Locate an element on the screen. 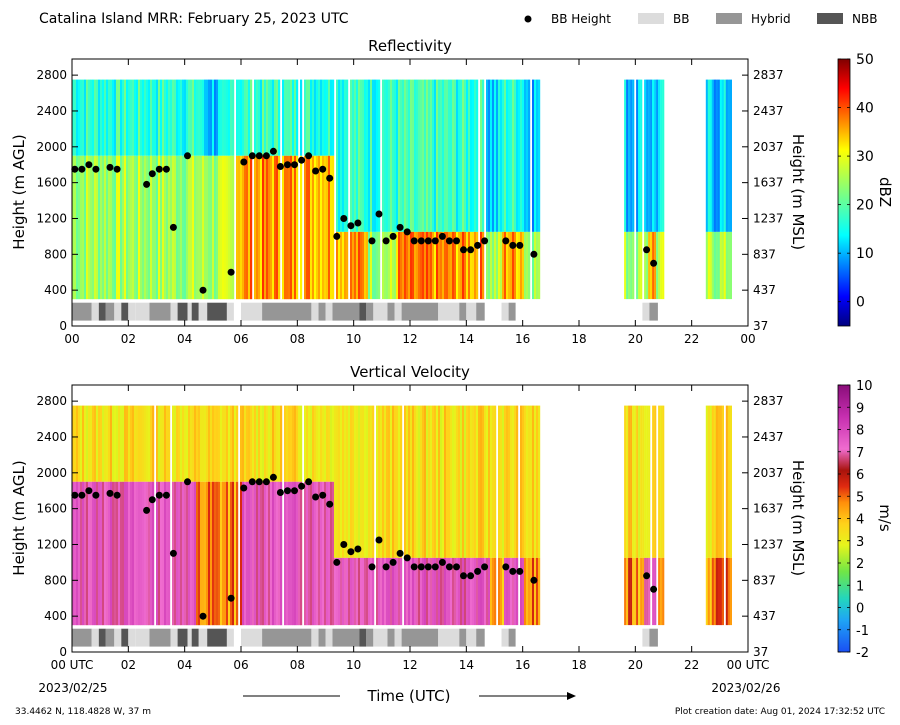  reflectivity-ytick-label-right: 837 is located at coordinates (764, 254).